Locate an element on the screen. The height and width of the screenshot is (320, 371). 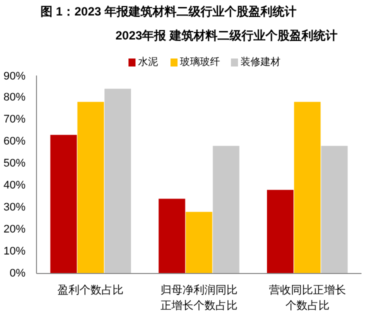
chart-subtitle: 2023年报 建筑材料二级行业个股盈利统计 is located at coordinates (226, 35).